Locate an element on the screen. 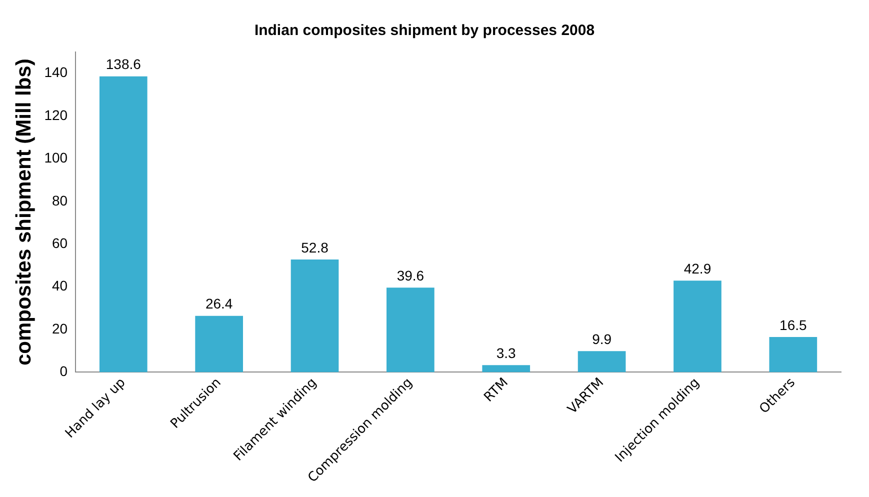 The image size is (869, 497). y-tick-label: 80 is located at coordinates (60, 200).